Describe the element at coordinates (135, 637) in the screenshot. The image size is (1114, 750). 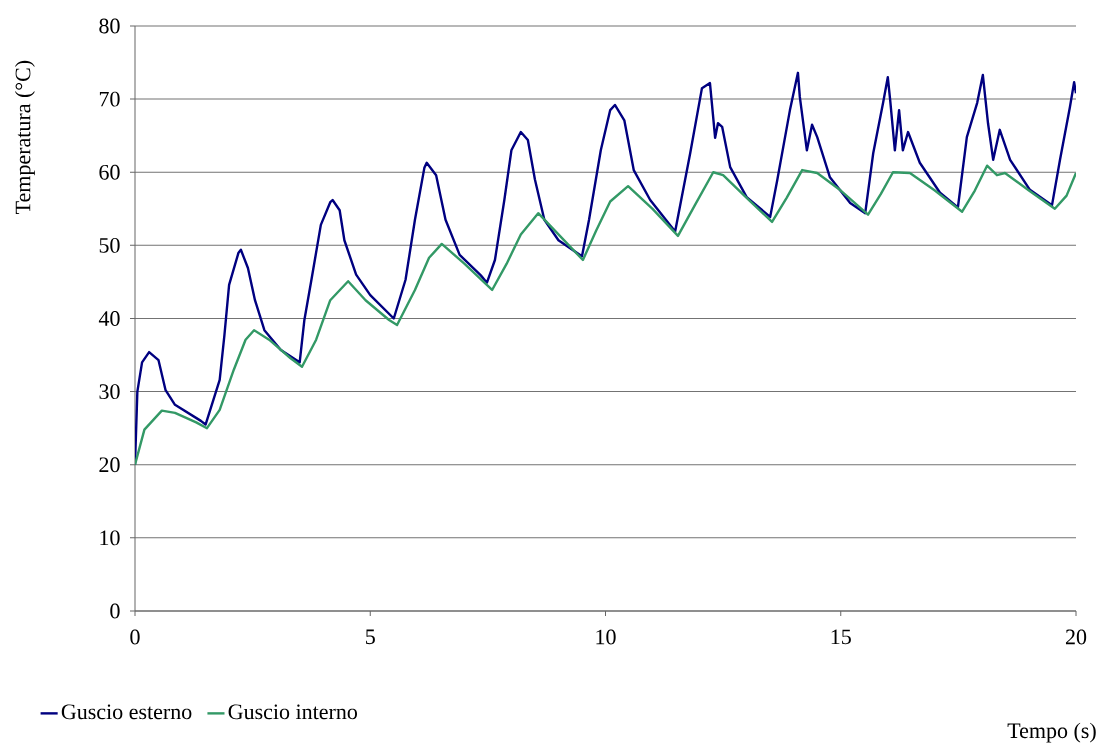
I see `x-tick-label: 0` at that location.